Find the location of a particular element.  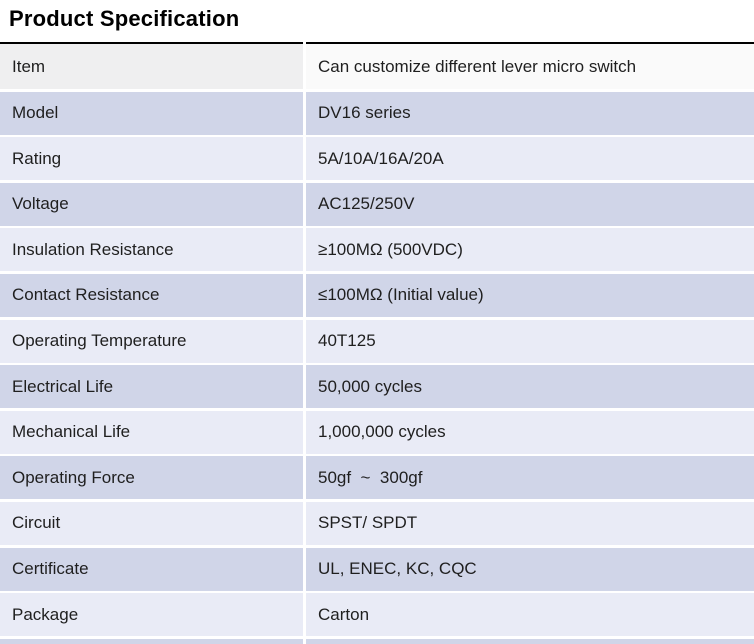

page-title: Product Specification is located at coordinates (124, 18).